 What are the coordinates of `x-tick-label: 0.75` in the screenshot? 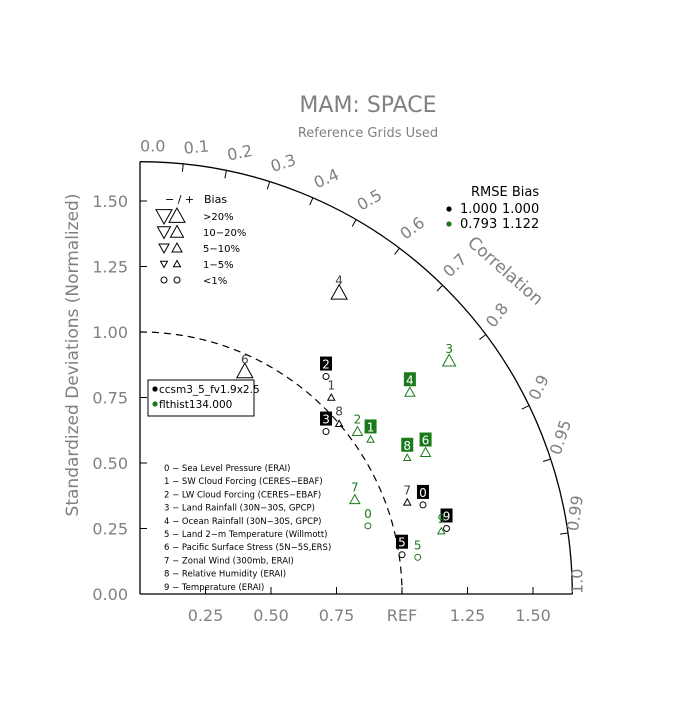 It's located at (337, 615).